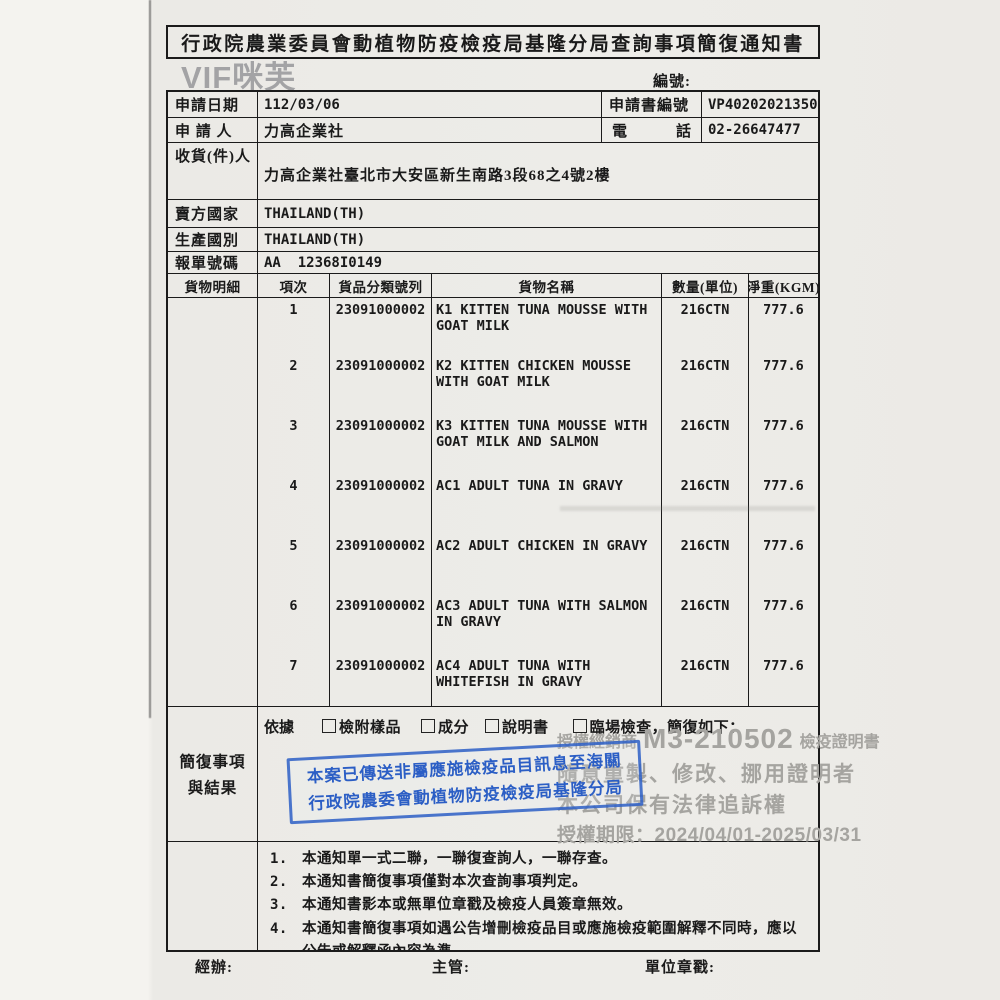  What do you see at coordinates (672, 805) in the screenshot?
I see `authorization-watermark-line3: 本公司保有法律追訴權` at bounding box center [672, 805].